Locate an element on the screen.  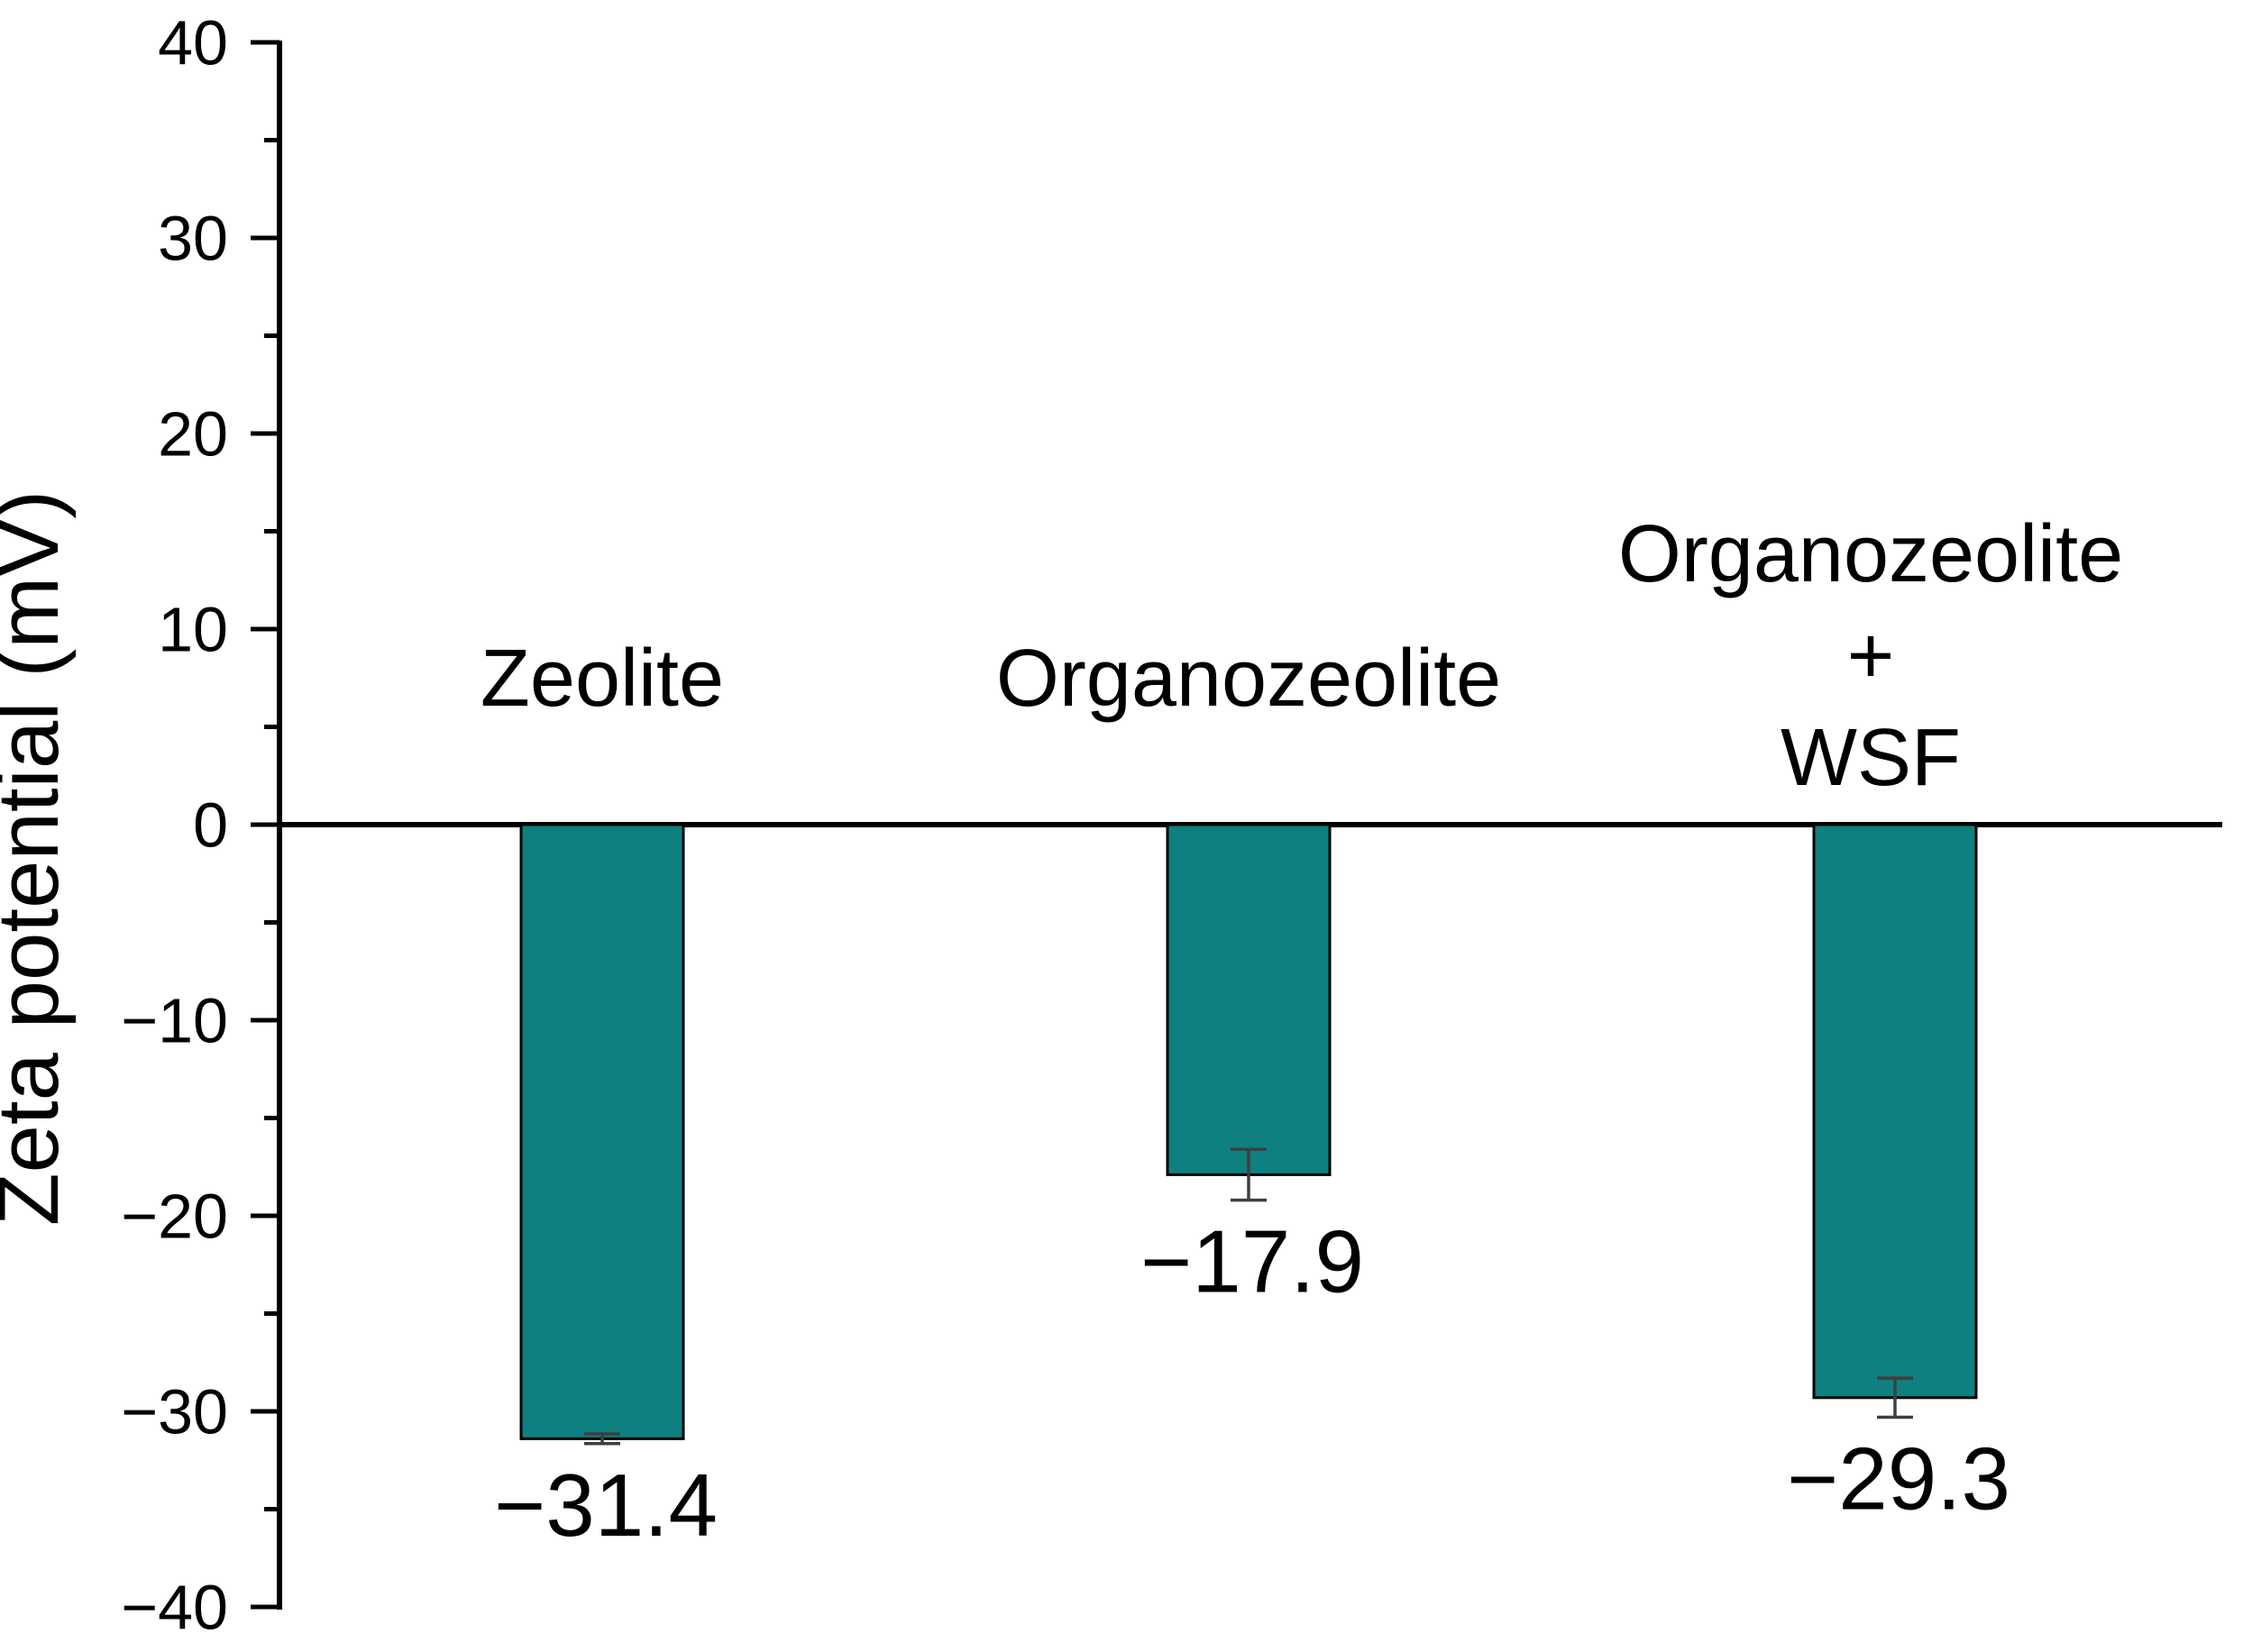
bar-value-label: −29.3 is located at coordinates (1898, 1479).